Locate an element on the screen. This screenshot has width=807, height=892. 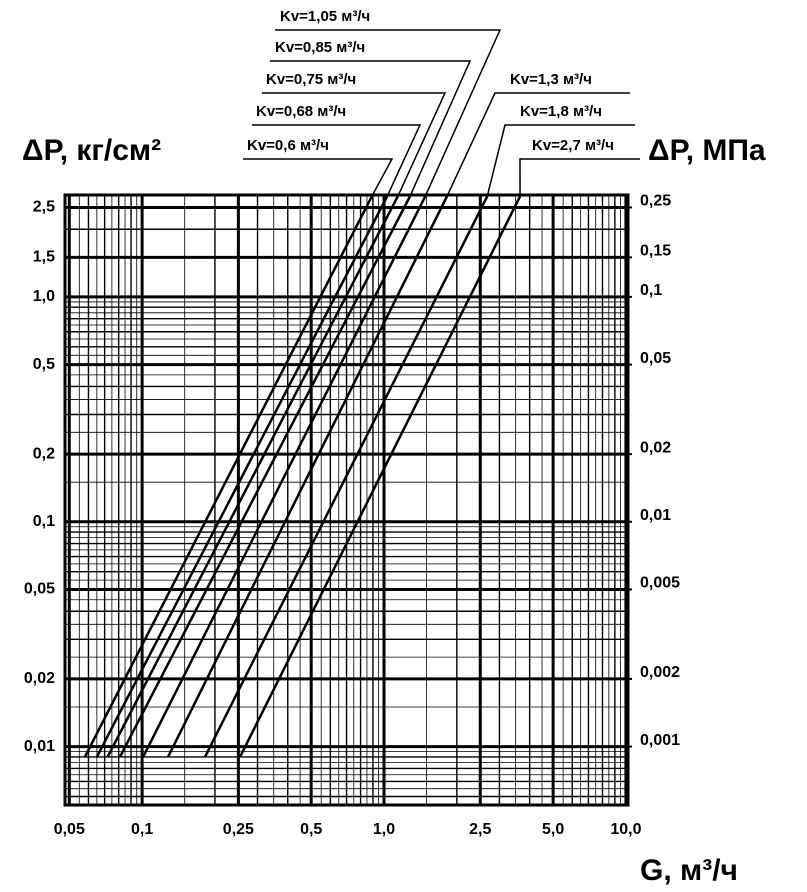
x-tick-label: 0,25 is located at coordinates (238, 829).